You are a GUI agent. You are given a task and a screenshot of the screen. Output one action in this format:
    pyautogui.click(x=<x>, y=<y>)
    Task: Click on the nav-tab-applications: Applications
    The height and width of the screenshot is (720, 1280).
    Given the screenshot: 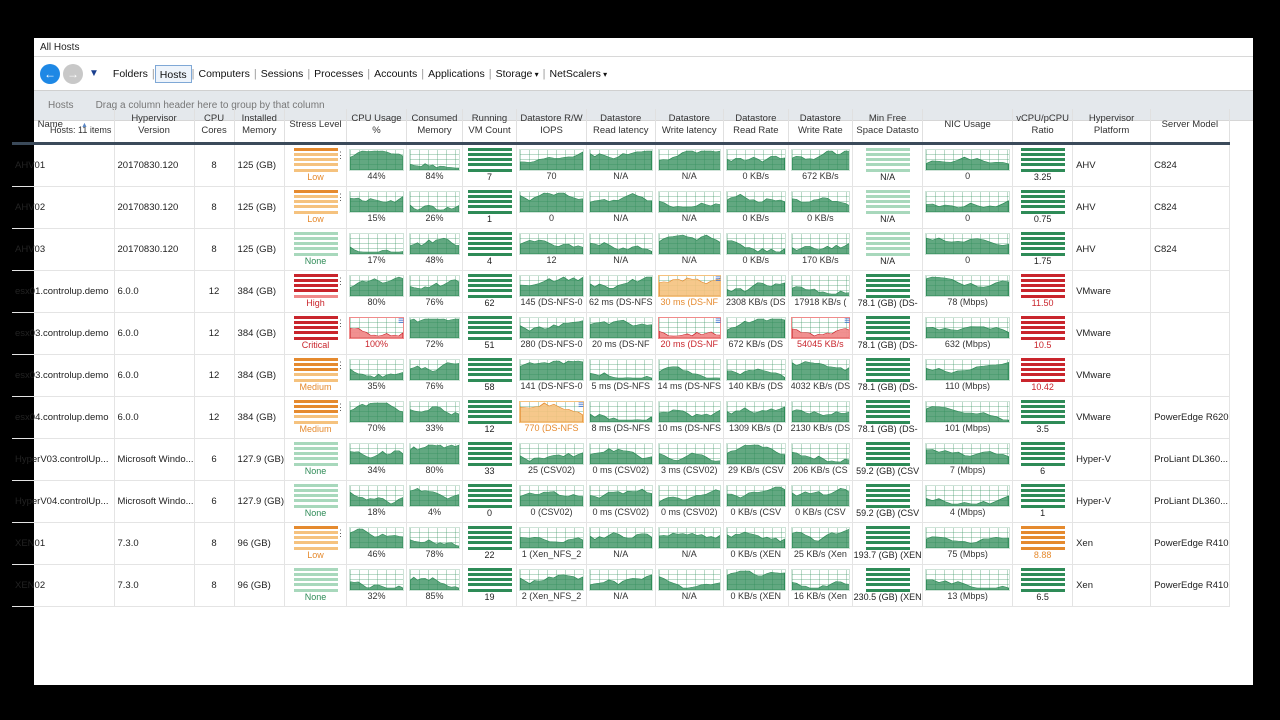 What is the action you would take?
    pyautogui.click(x=456, y=74)
    